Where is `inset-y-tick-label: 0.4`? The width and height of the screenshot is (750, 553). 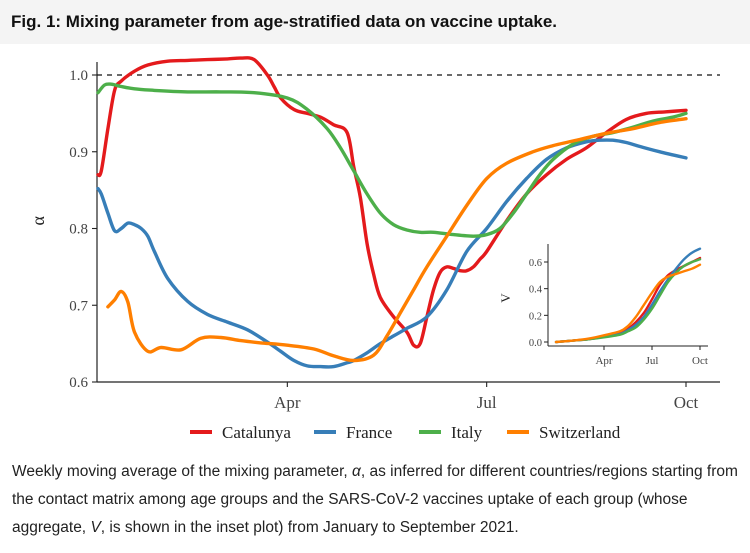 inset-y-tick-label: 0.4 is located at coordinates (536, 290).